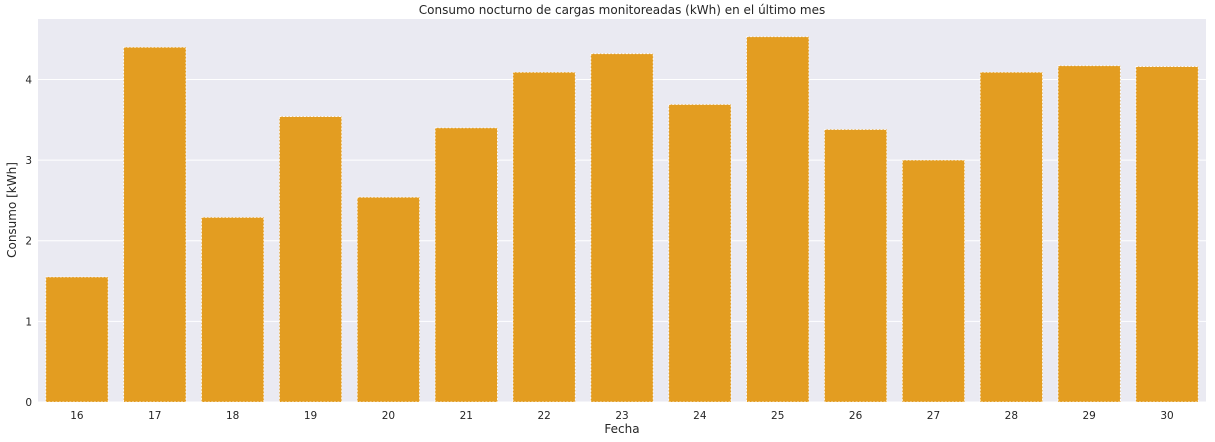  What do you see at coordinates (543, 416) in the screenshot?
I see `x-tick-label: 22` at bounding box center [543, 416].